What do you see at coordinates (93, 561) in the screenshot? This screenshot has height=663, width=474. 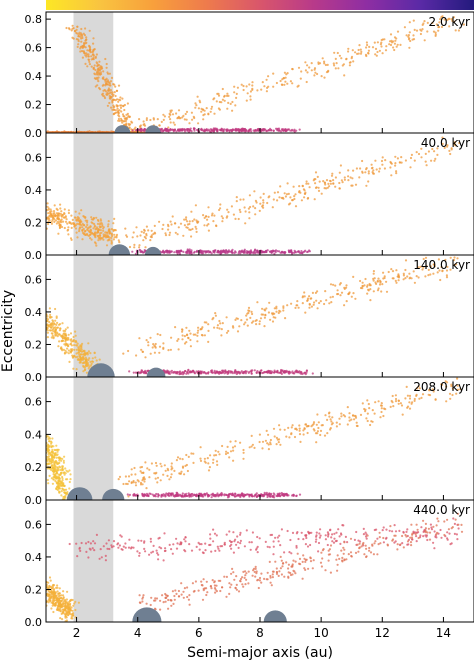 I see `shaded-region` at bounding box center [93, 561].